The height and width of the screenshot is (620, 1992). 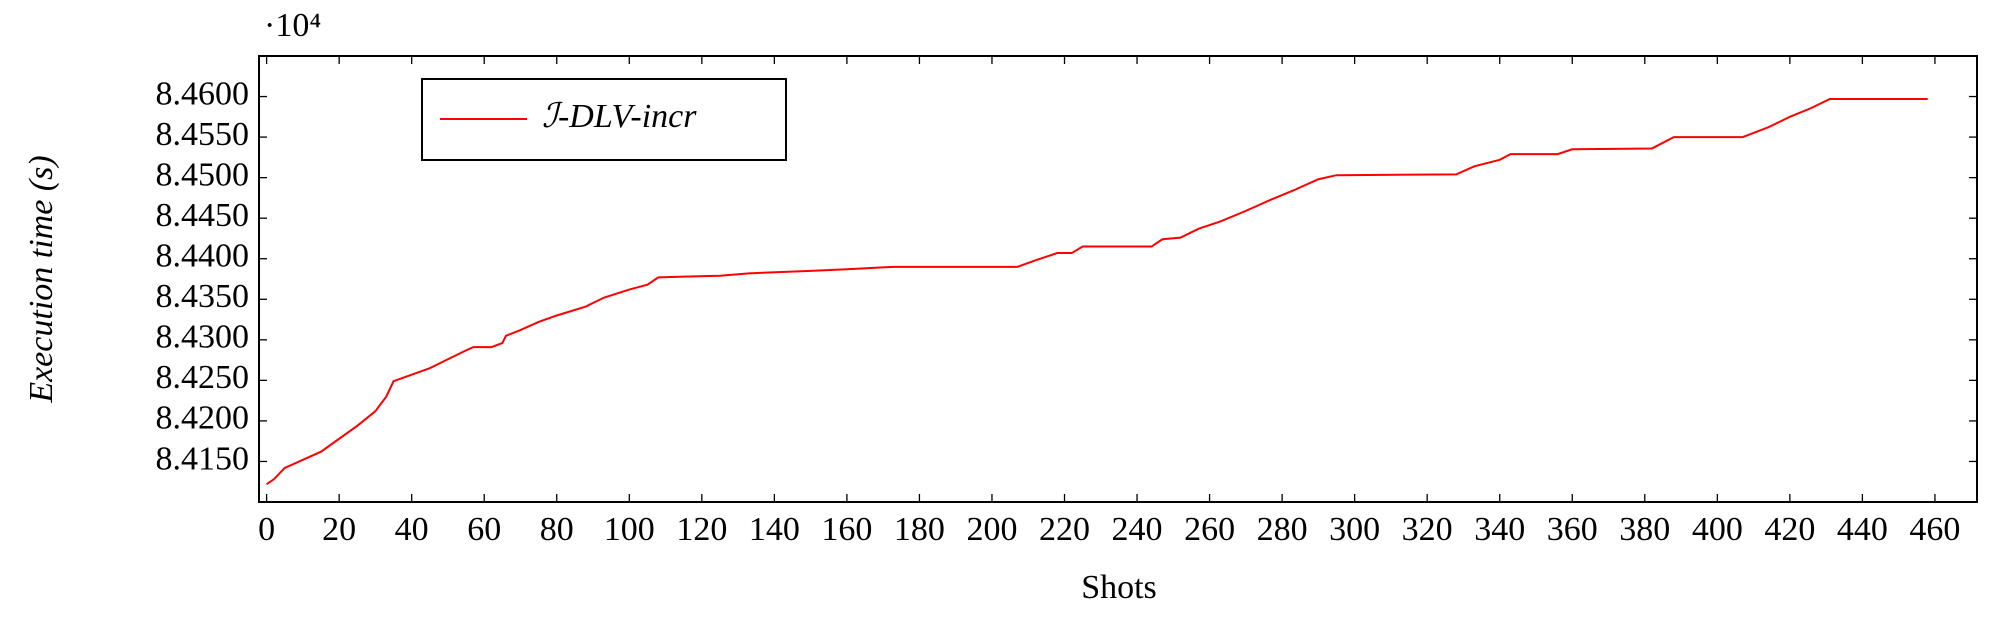 I want to click on legend-label: ℐ-DLV-incr, so click(x=619, y=116).